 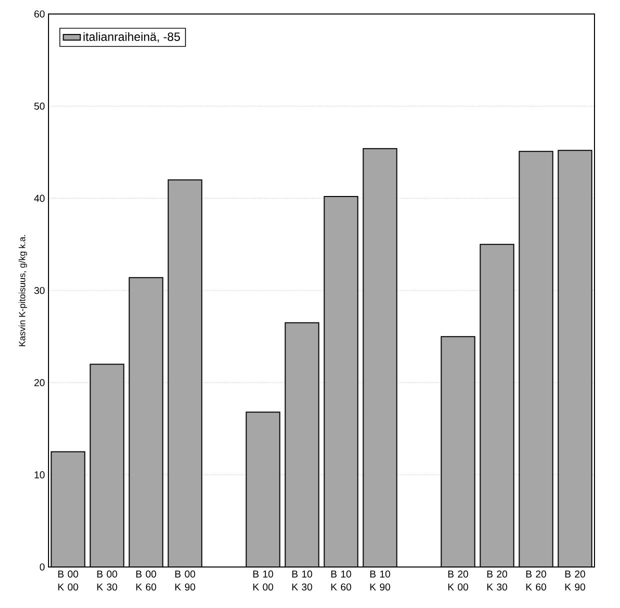 I want to click on y-tick-label: 20, so click(x=39, y=382).